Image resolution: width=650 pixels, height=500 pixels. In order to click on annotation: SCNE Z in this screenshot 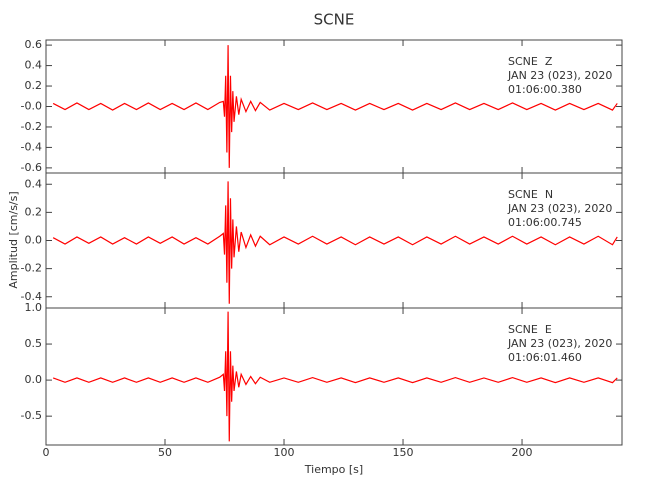, I will do `click(530, 61)`.